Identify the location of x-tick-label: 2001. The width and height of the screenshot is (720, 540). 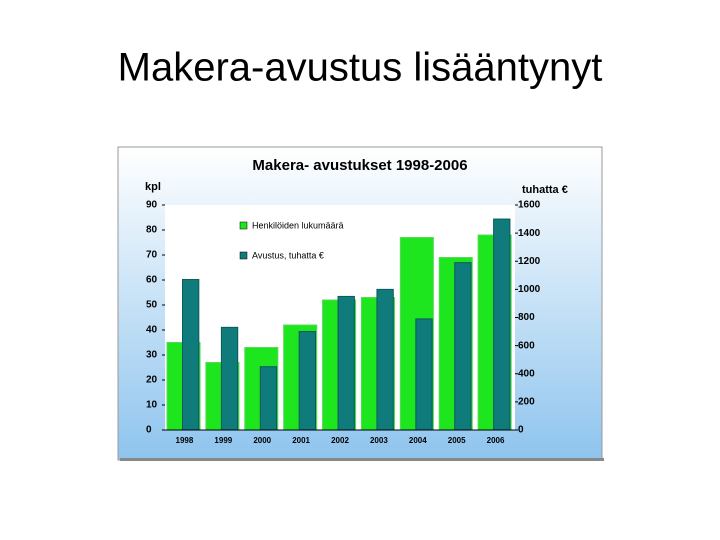
(301, 440).